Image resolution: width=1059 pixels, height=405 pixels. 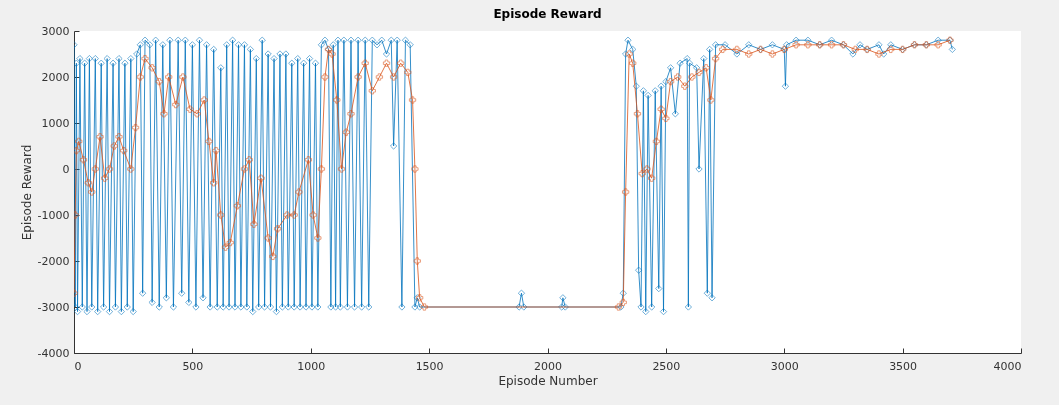 What do you see at coordinates (547, 14) in the screenshot?
I see `chart-title: Episode Reward` at bounding box center [547, 14].